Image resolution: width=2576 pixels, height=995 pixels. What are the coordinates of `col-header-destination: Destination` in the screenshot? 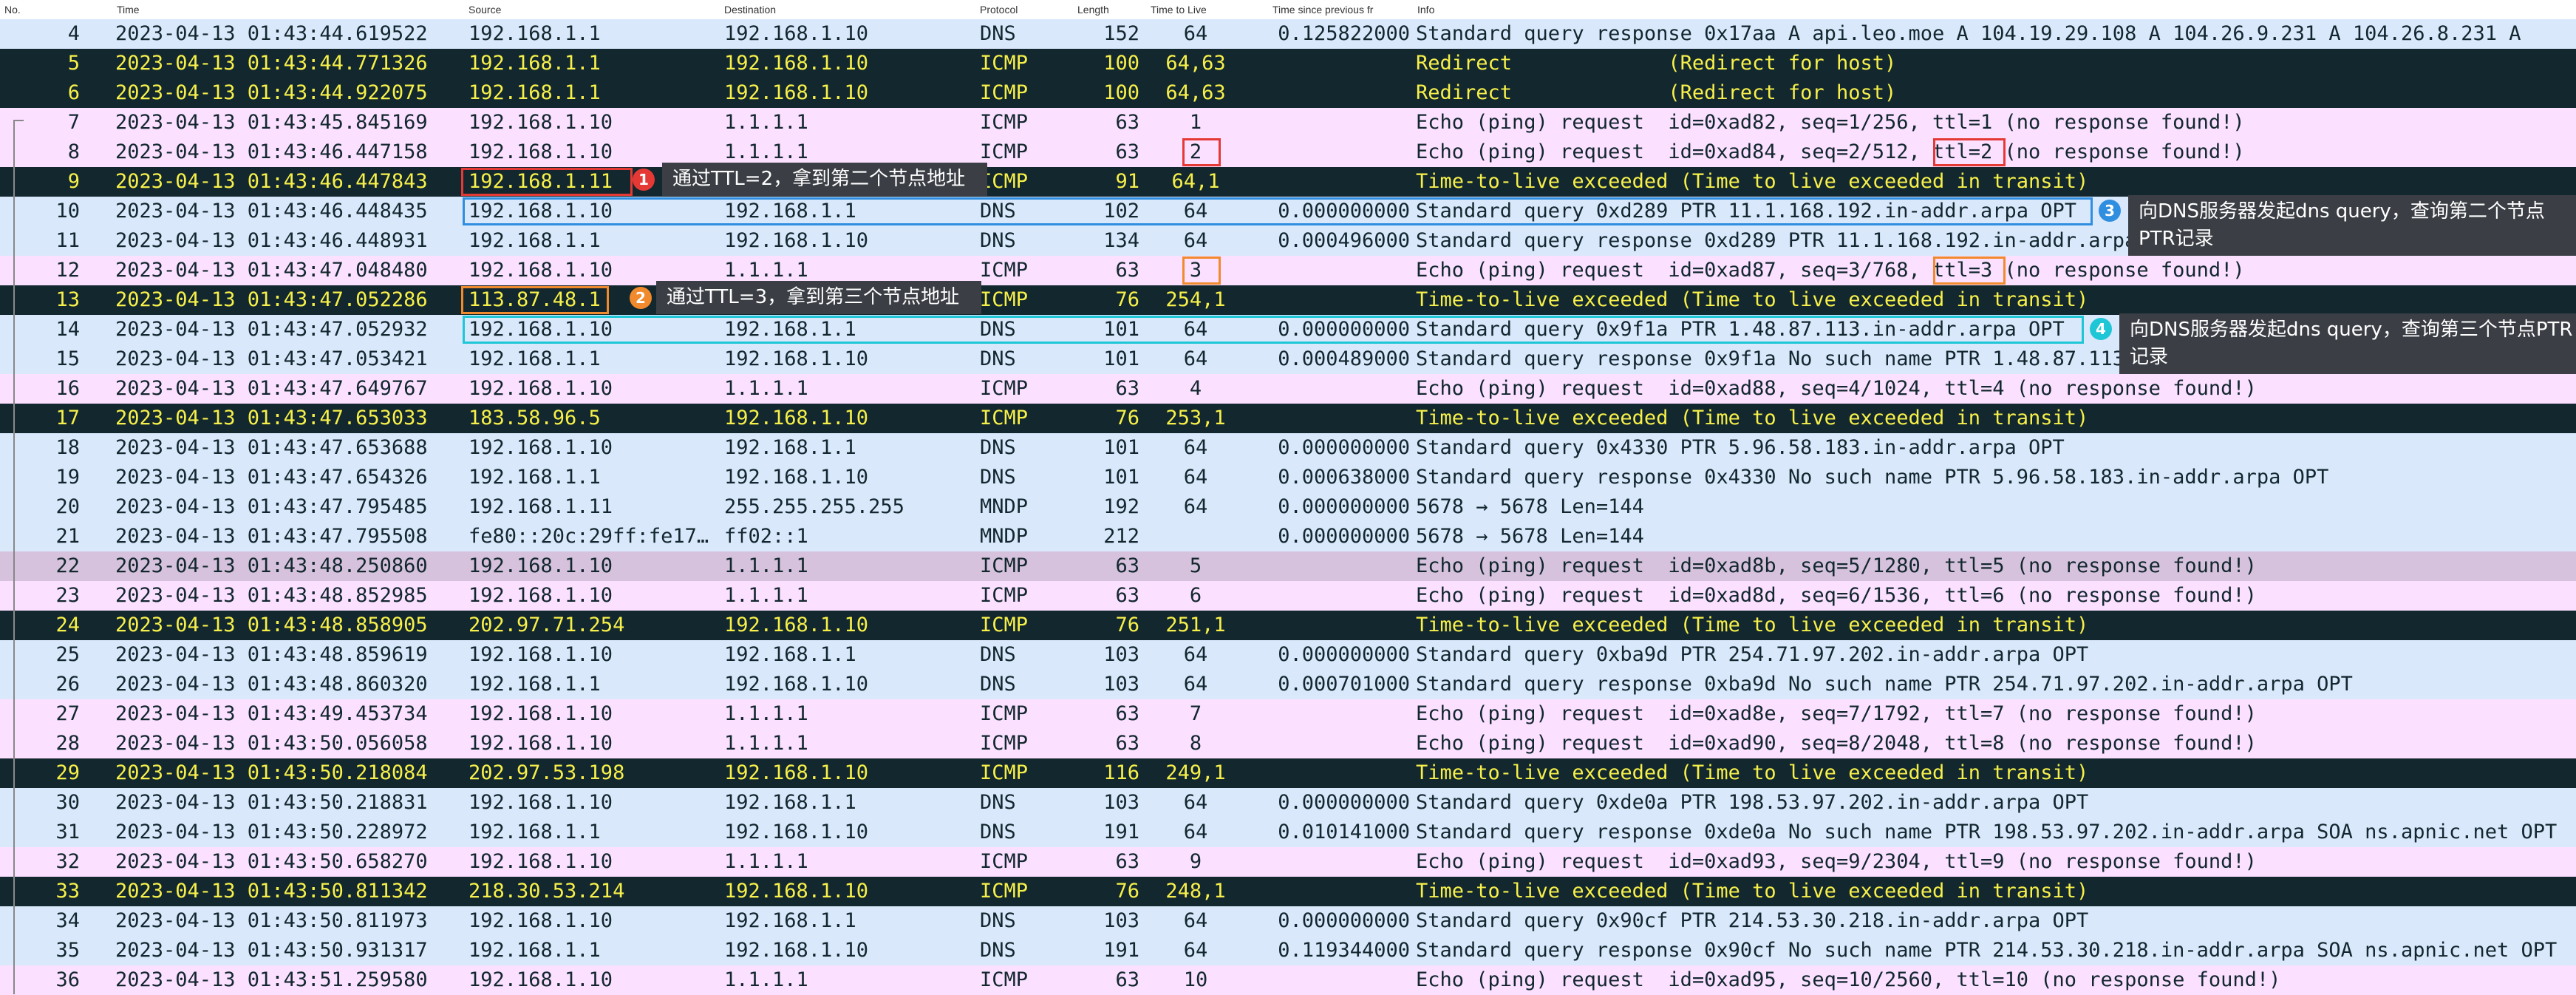 It's located at (750, 10).